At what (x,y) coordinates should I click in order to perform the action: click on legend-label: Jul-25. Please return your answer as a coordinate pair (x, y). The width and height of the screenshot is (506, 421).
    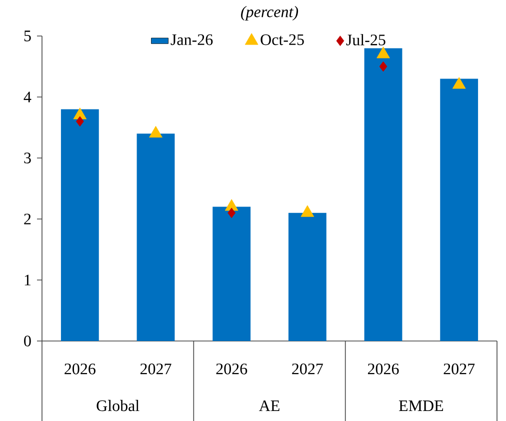
    Looking at the image, I should click on (366, 40).